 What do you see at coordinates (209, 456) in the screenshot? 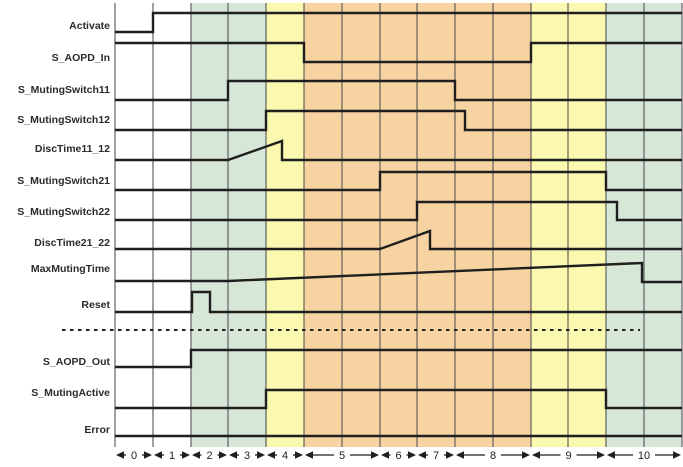
I see `axis-interval-number: 2` at bounding box center [209, 456].